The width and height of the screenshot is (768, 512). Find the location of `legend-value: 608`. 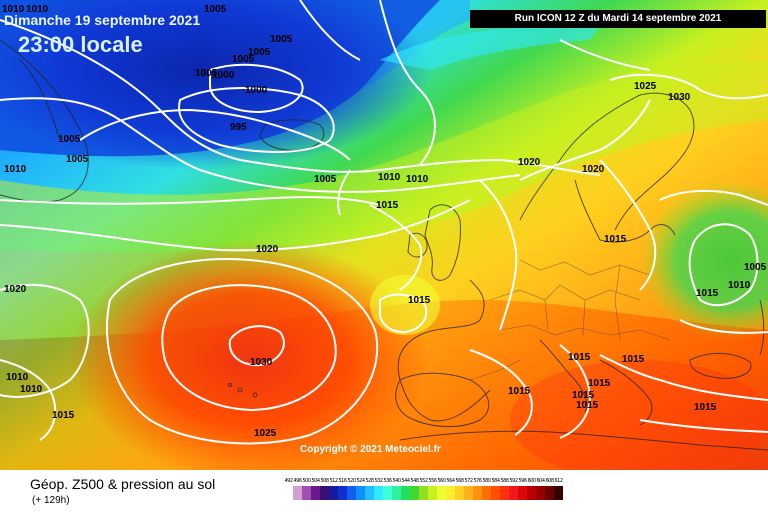

legend-value: 608 is located at coordinates (549, 481).